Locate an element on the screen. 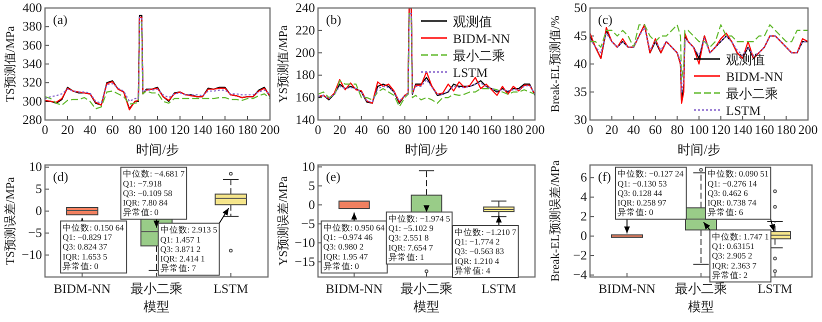 The image size is (822, 322). y-tick-label: 40 is located at coordinates (580, 63).